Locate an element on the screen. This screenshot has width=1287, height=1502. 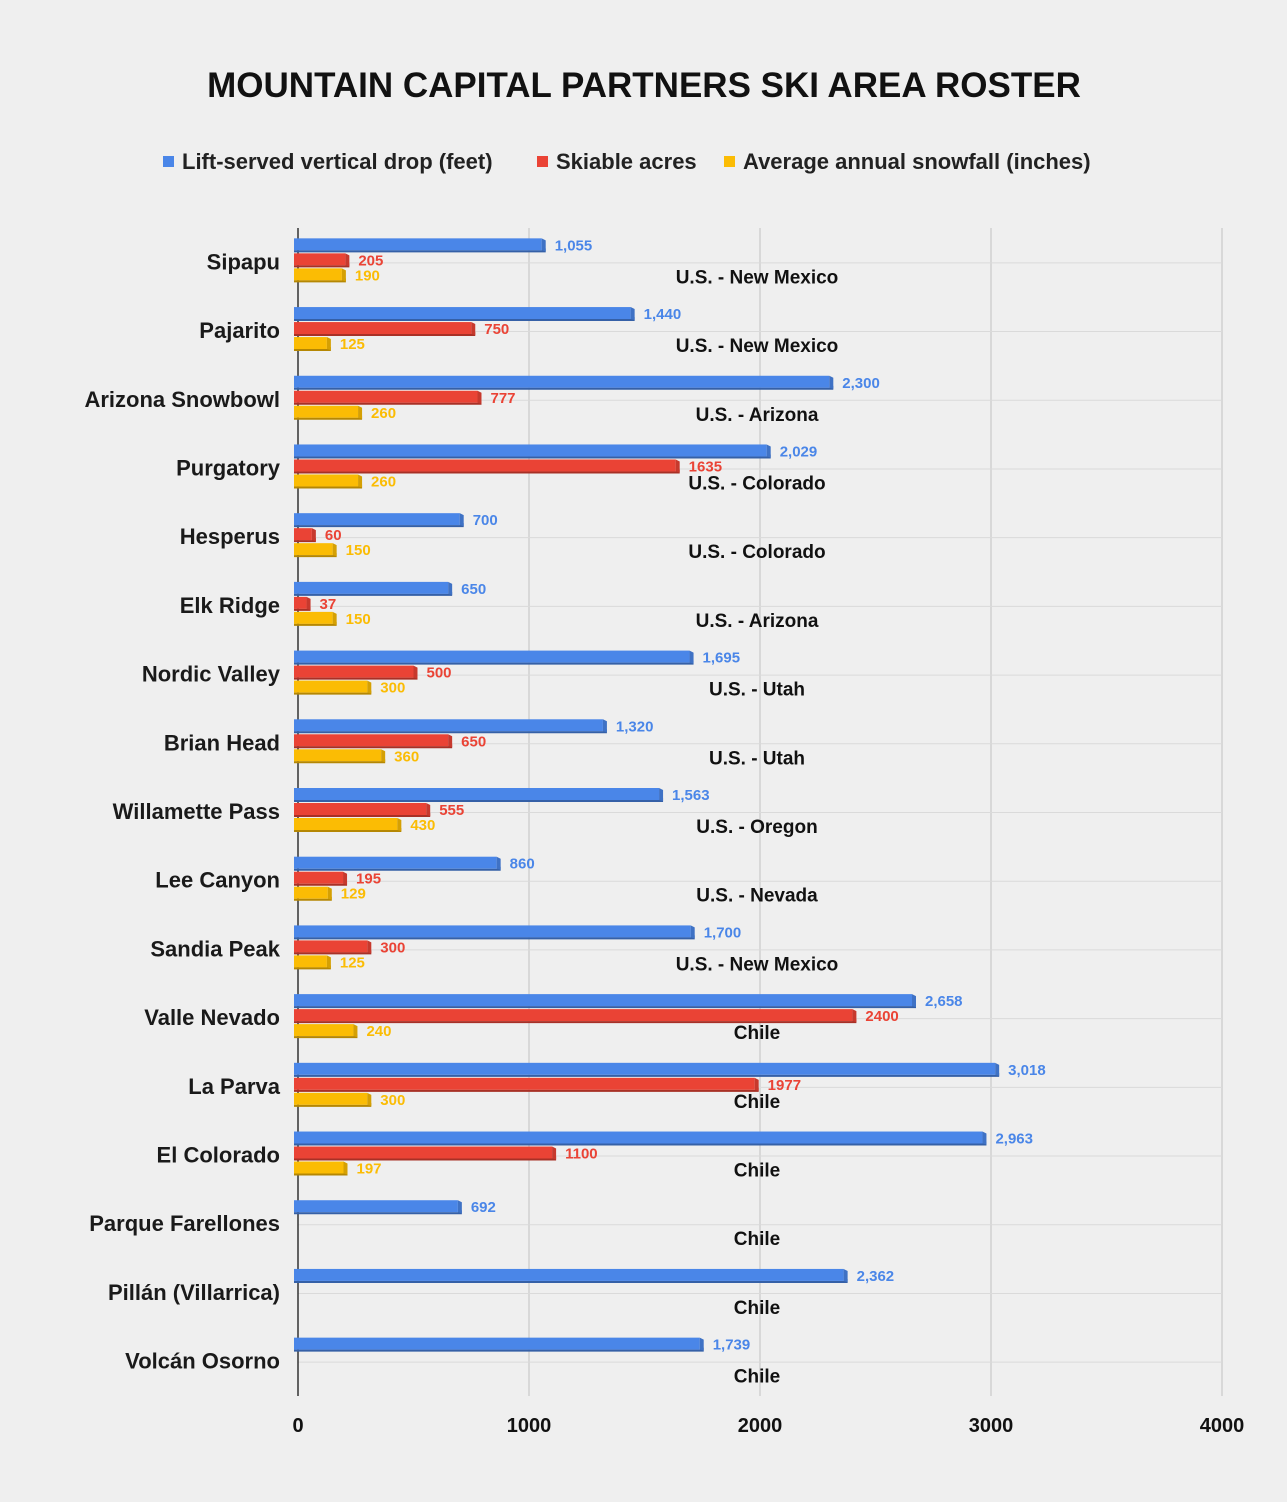
category-label: Sipapu is located at coordinates (243, 261).